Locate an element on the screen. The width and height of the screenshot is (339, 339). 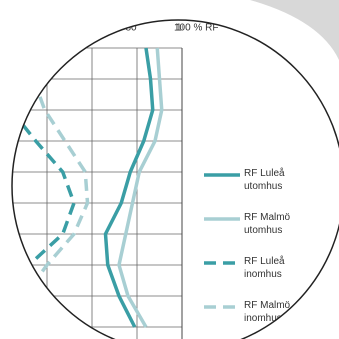
x-tick-label: 80 is located at coordinates (131, 28).